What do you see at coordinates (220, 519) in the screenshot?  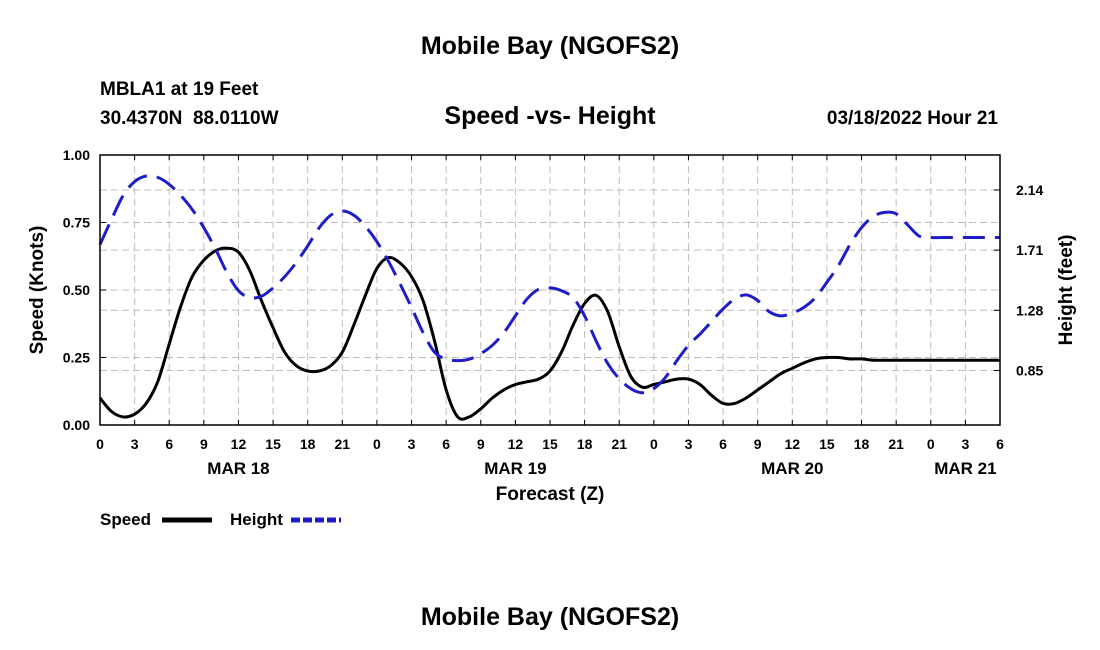 I see `legend: Speed Height` at bounding box center [220, 519].